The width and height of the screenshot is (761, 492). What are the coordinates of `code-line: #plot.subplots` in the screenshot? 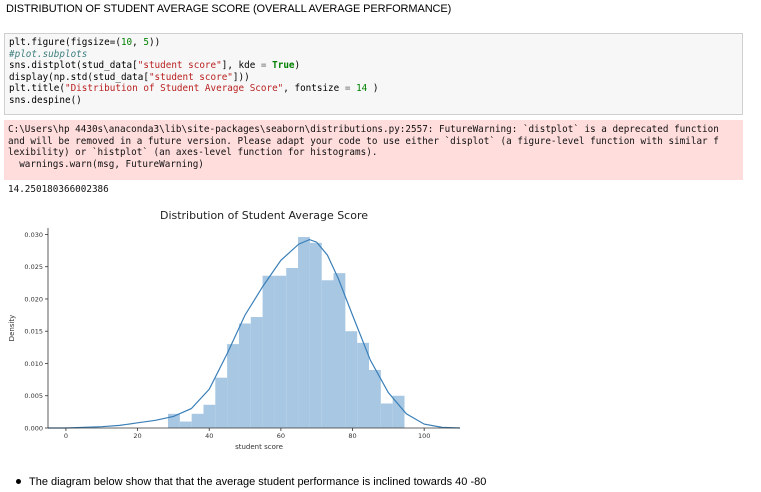 It's located at (48, 54).